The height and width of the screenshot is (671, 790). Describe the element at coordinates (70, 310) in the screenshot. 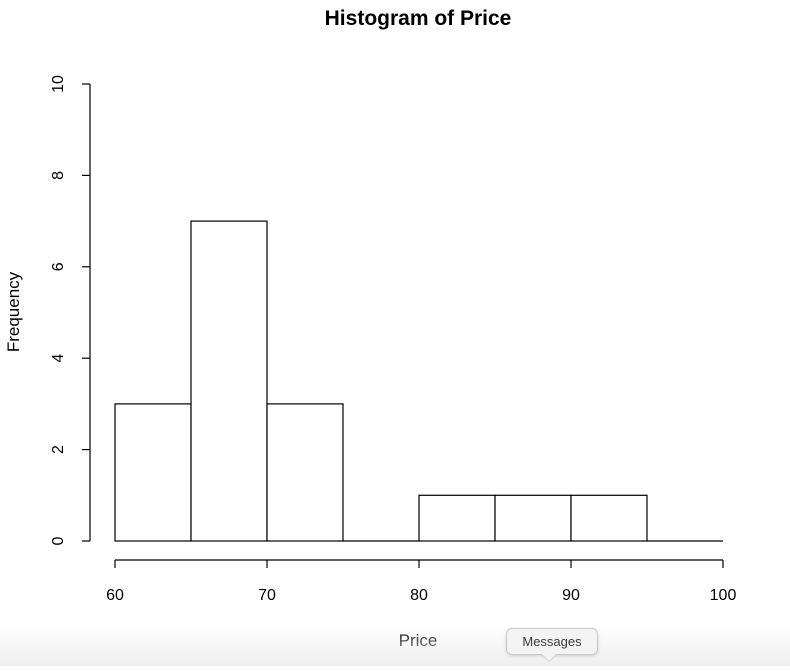

I see `y-axis: 0 2 4 6 8 10` at that location.